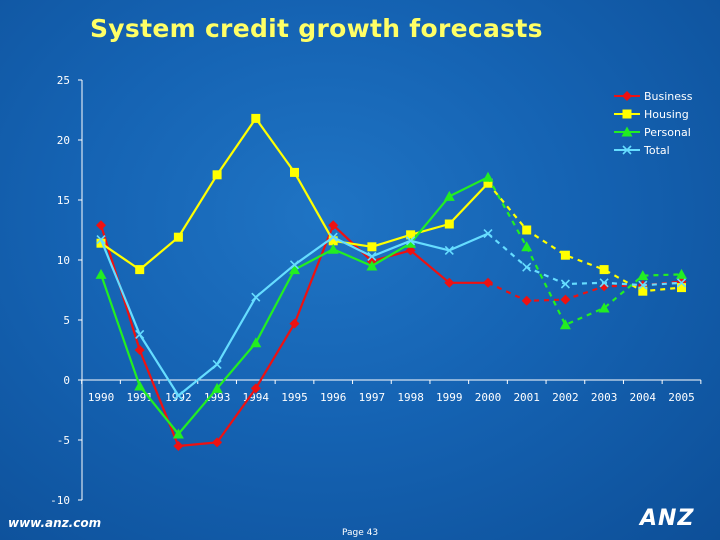 This screenshot has height=540, width=720. What do you see at coordinates (217, 397) in the screenshot?
I see `x-tick-label: 1993` at bounding box center [217, 397].